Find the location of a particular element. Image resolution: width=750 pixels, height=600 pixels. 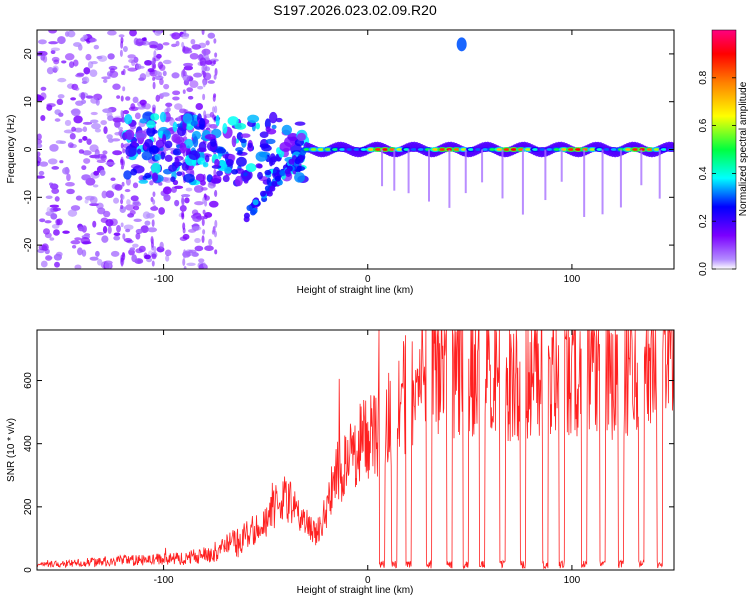

figure-title: S197.2026.023.02.09.R20 is located at coordinates (355, 10).